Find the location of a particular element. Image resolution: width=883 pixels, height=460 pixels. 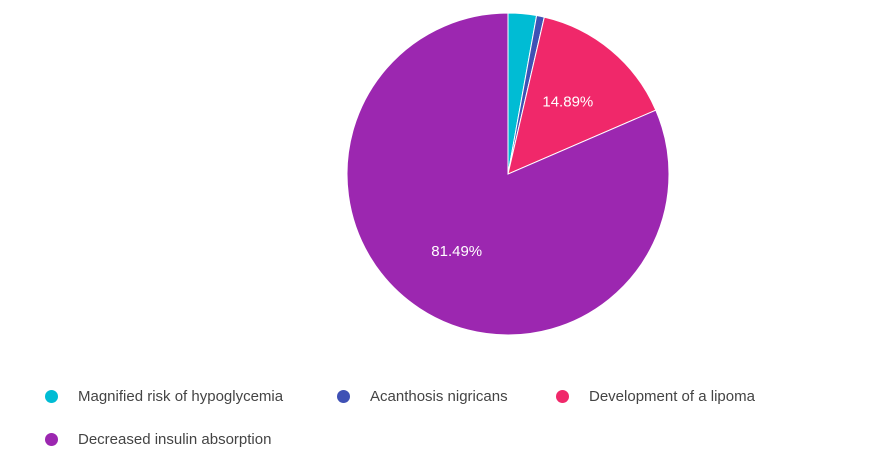

legend-label: Development of a lipoma is located at coordinates (672, 396).